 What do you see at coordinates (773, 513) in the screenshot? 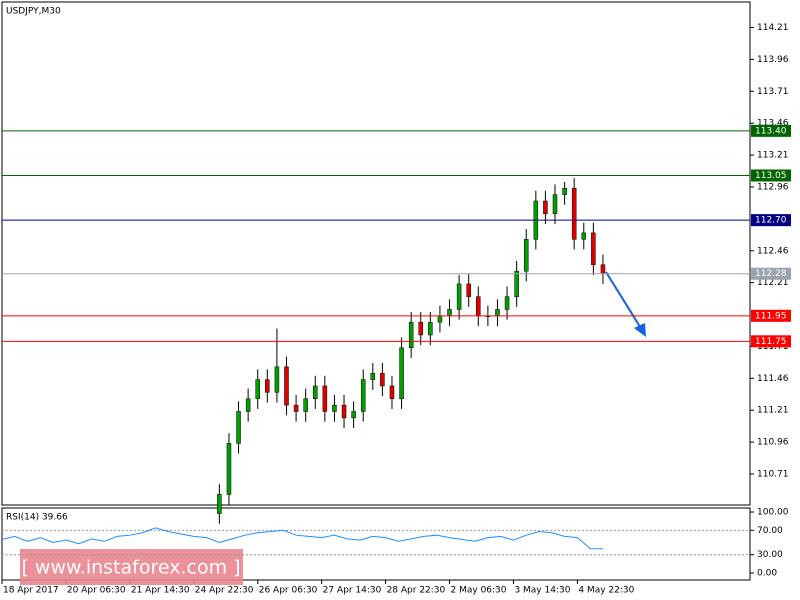
I see `y-tick-label: 100.00` at bounding box center [773, 513].